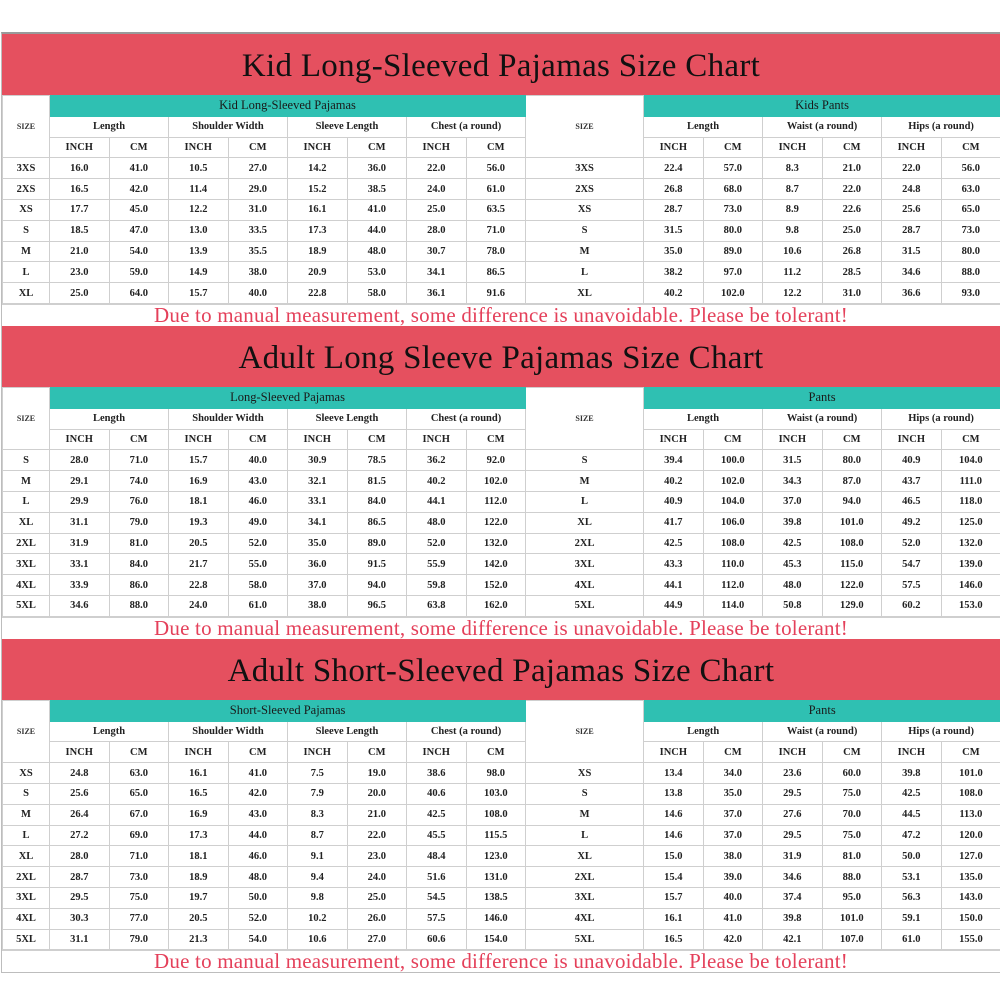  Describe the element at coordinates (198, 877) in the screenshot. I see `value-cell: 18.9` at that location.